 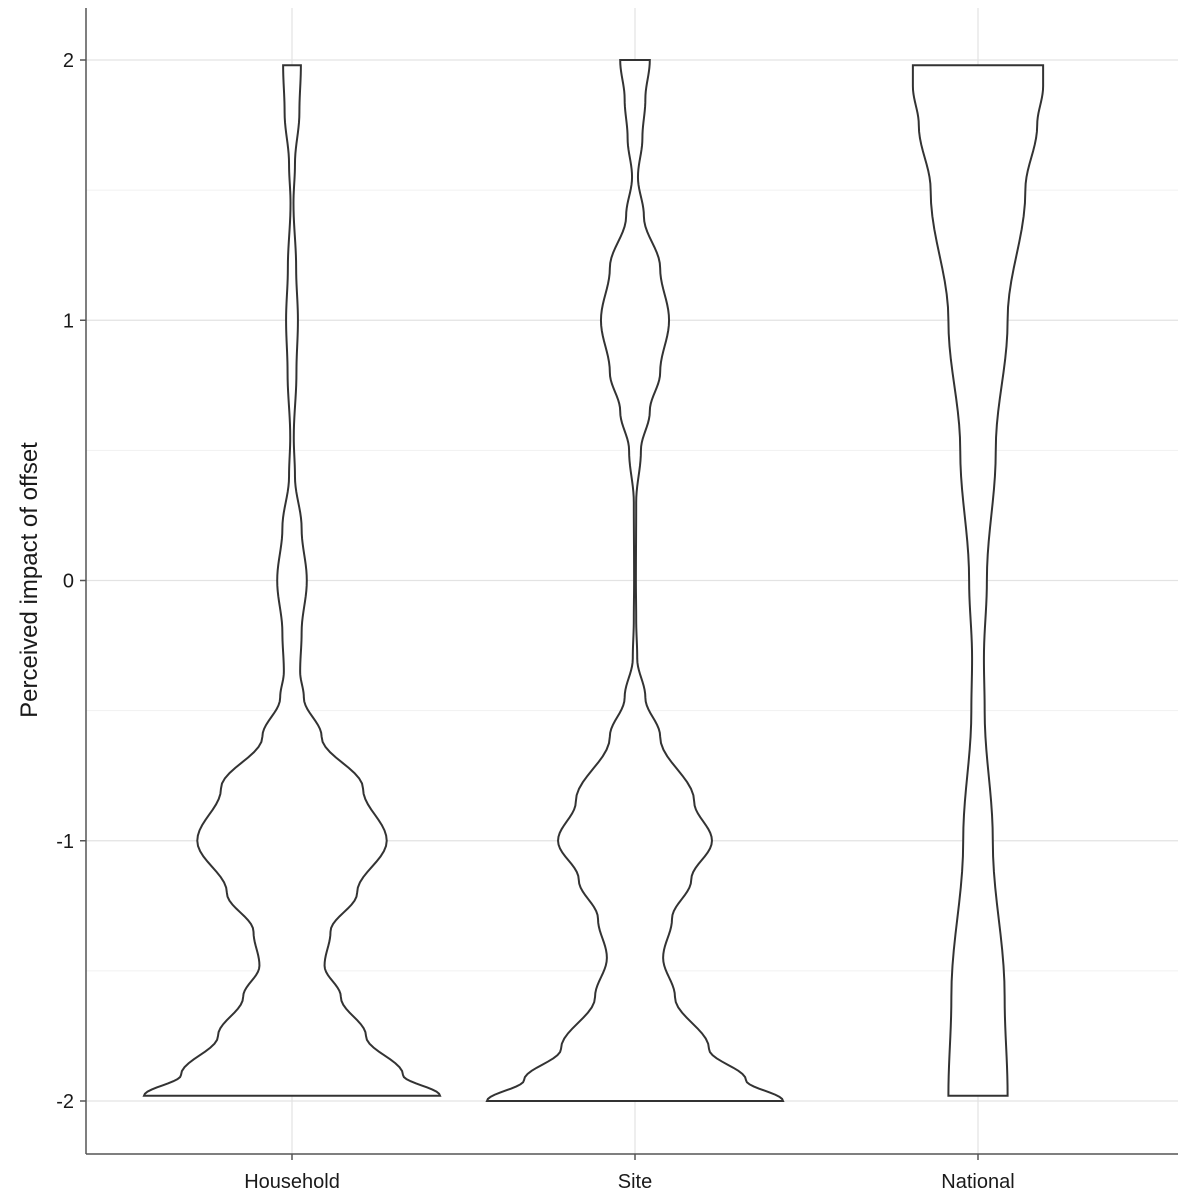 I want to click on violin-national, so click(x=978, y=580).